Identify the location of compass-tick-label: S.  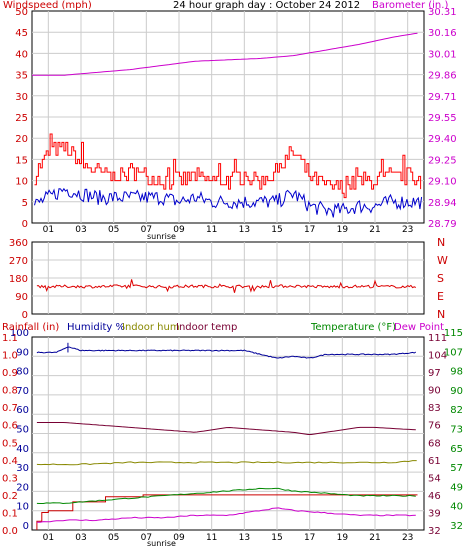
(440, 278).